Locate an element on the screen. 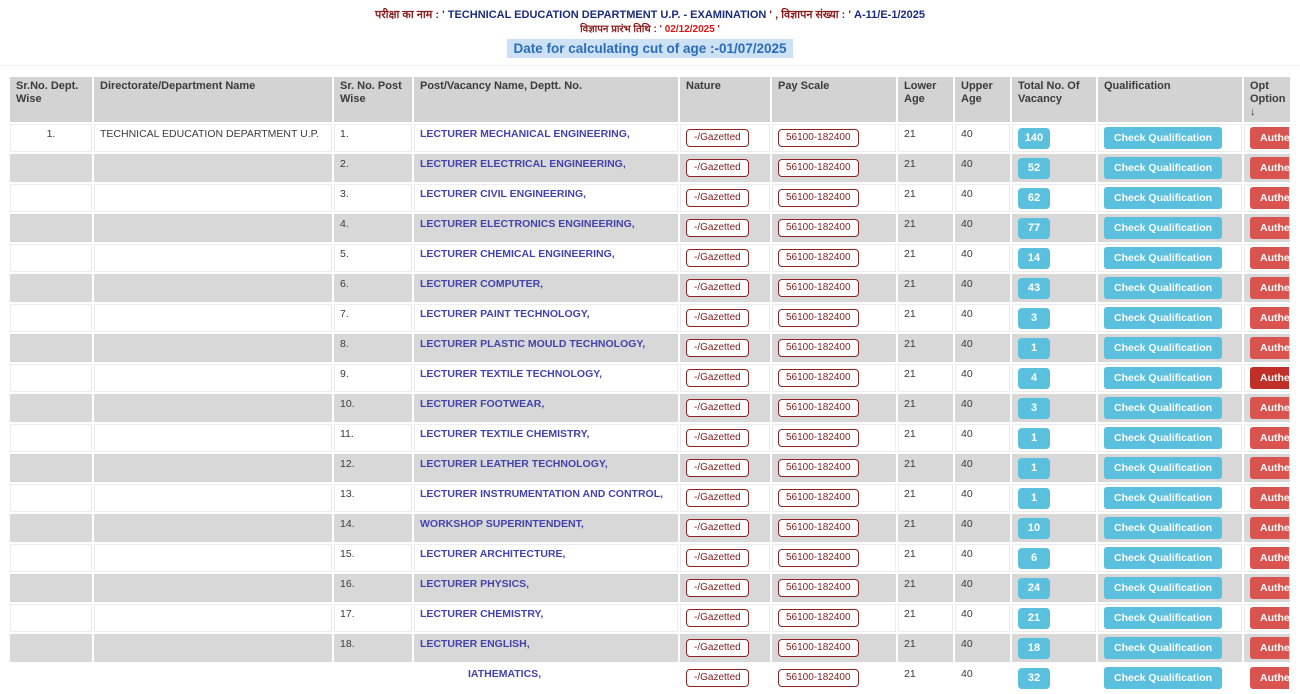  post-name-link: WORKSHOP SUPERINTENDENT, is located at coordinates (502, 524).